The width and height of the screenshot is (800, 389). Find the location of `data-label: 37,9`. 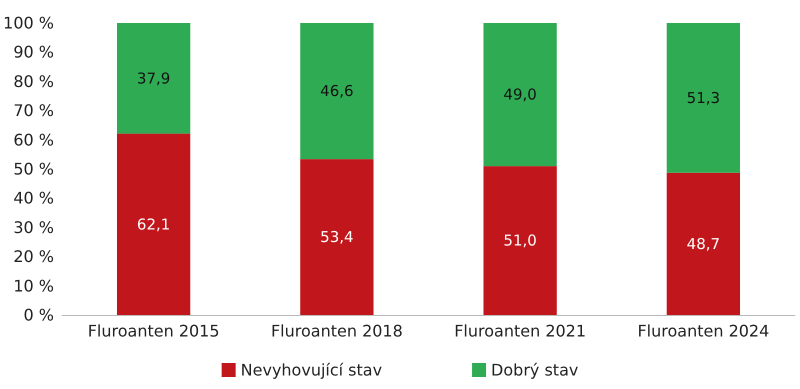

data-label: 37,9 is located at coordinates (153, 78).